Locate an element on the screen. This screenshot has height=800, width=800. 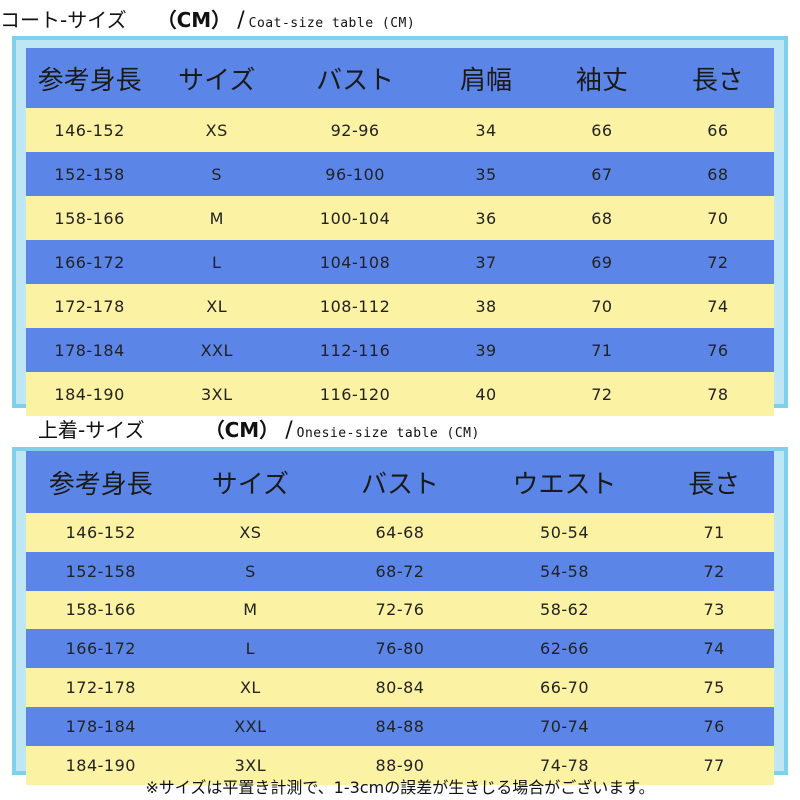
coat-table-cell: 78 is located at coordinates (718, 394).